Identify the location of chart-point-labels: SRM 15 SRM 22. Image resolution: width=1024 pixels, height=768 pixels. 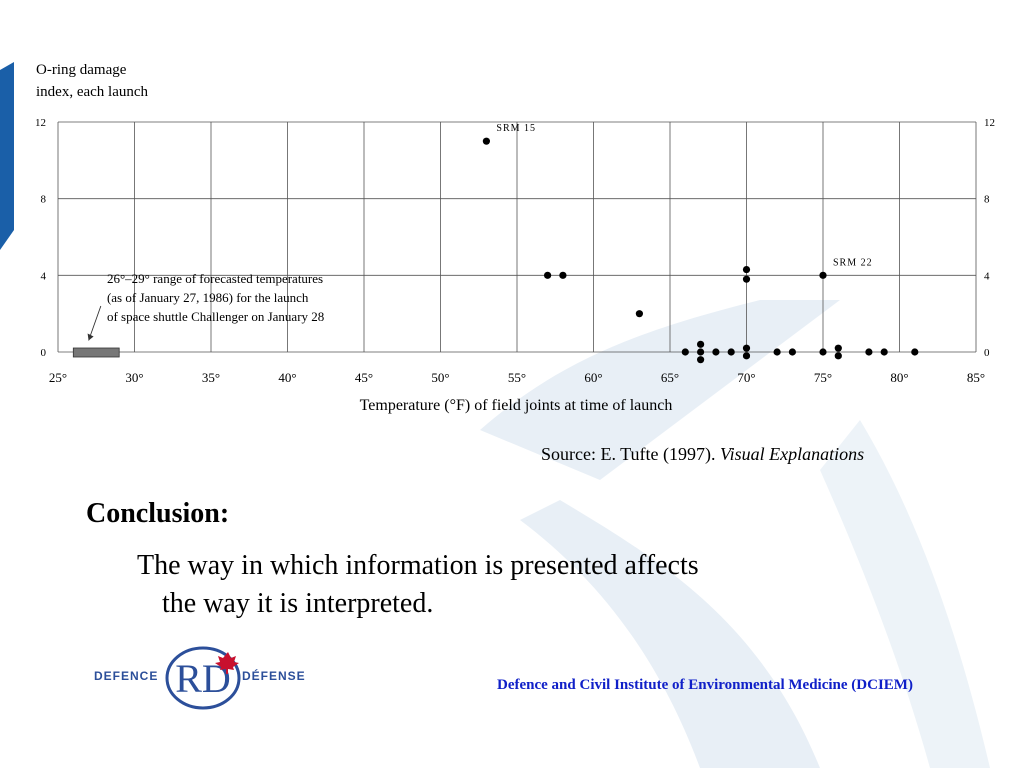
(684, 195).